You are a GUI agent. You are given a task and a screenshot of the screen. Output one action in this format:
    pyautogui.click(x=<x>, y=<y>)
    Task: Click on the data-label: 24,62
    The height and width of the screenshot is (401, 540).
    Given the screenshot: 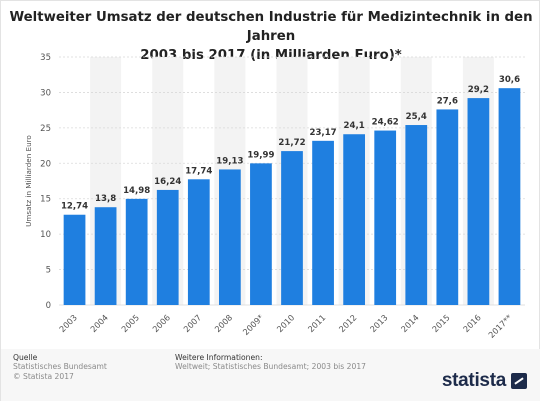 What is the action you would take?
    pyautogui.click(x=385, y=123)
    